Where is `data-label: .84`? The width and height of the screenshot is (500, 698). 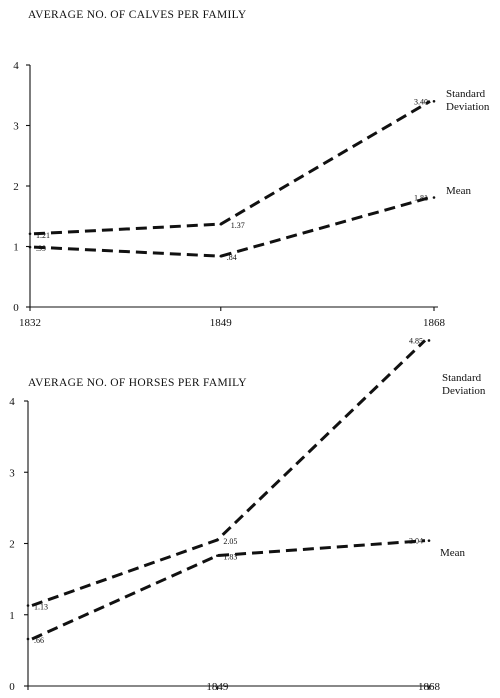
data-label: .84 is located at coordinates (232, 257).